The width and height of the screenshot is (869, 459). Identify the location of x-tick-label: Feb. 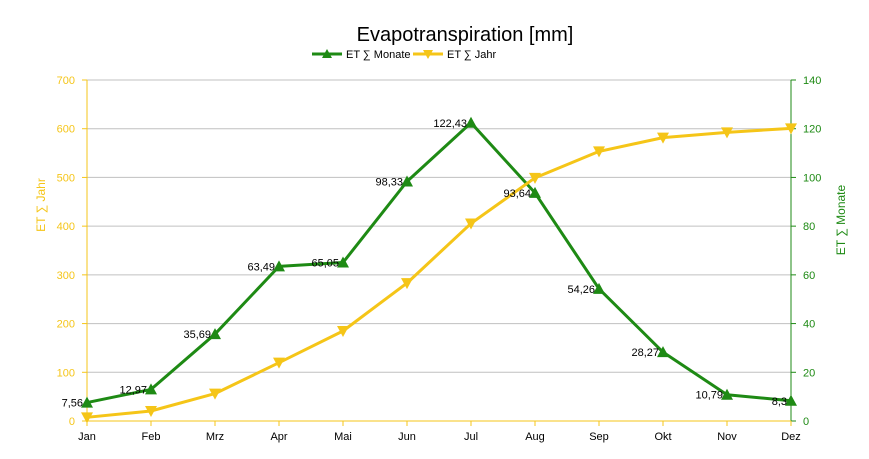
(151, 437).